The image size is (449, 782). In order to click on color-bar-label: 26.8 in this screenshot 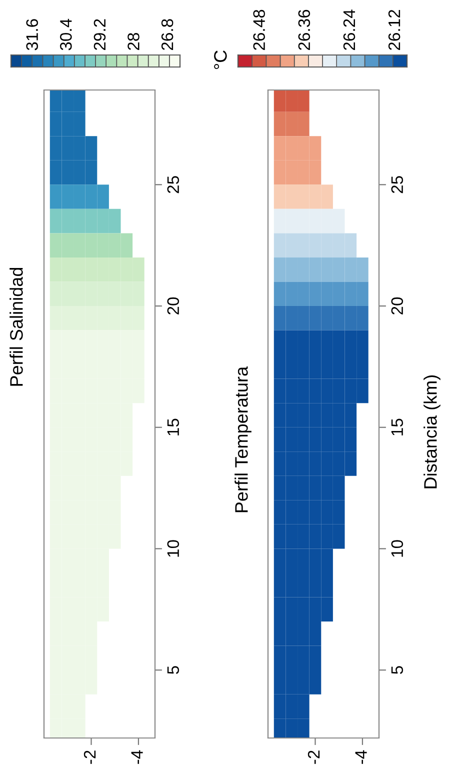, I will do `click(167, 34)`.